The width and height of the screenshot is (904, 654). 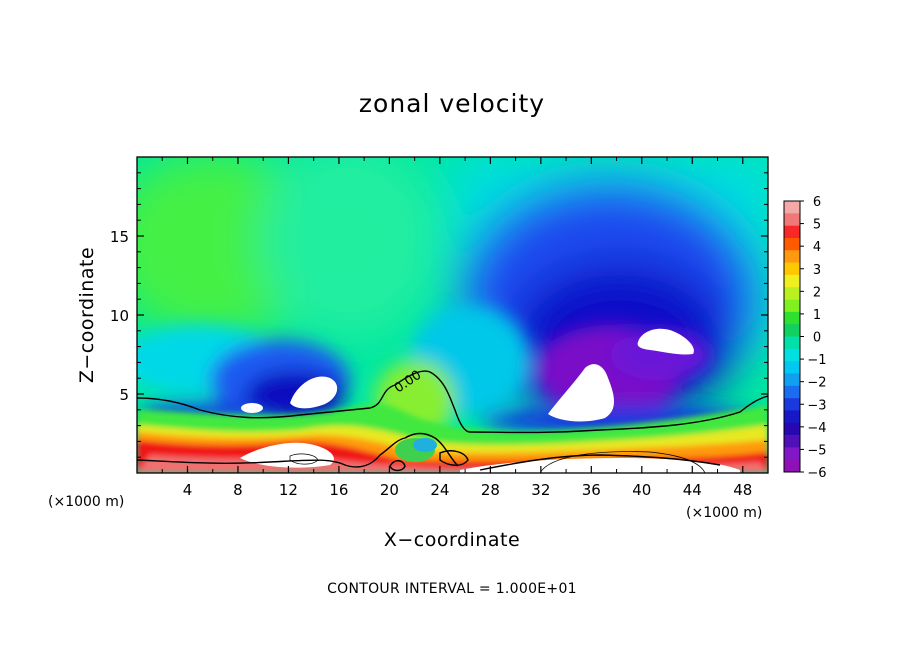 I want to click on colorbar-label: 3, so click(x=817, y=270).